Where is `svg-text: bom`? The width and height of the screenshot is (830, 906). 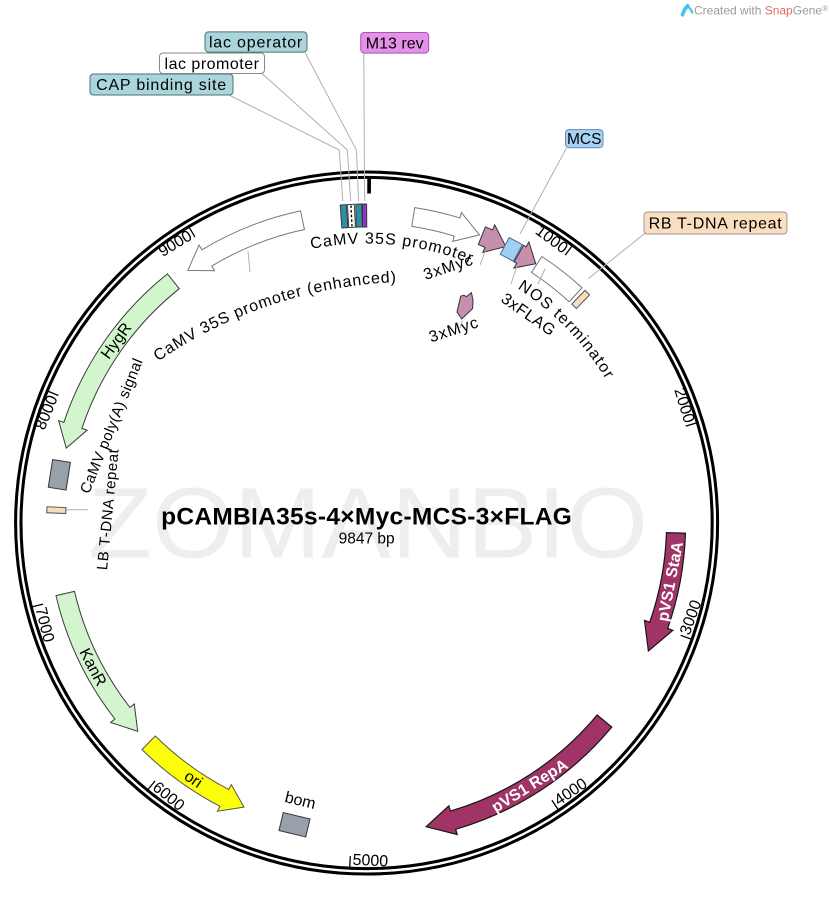 svg-text: bom is located at coordinates (300, 801).